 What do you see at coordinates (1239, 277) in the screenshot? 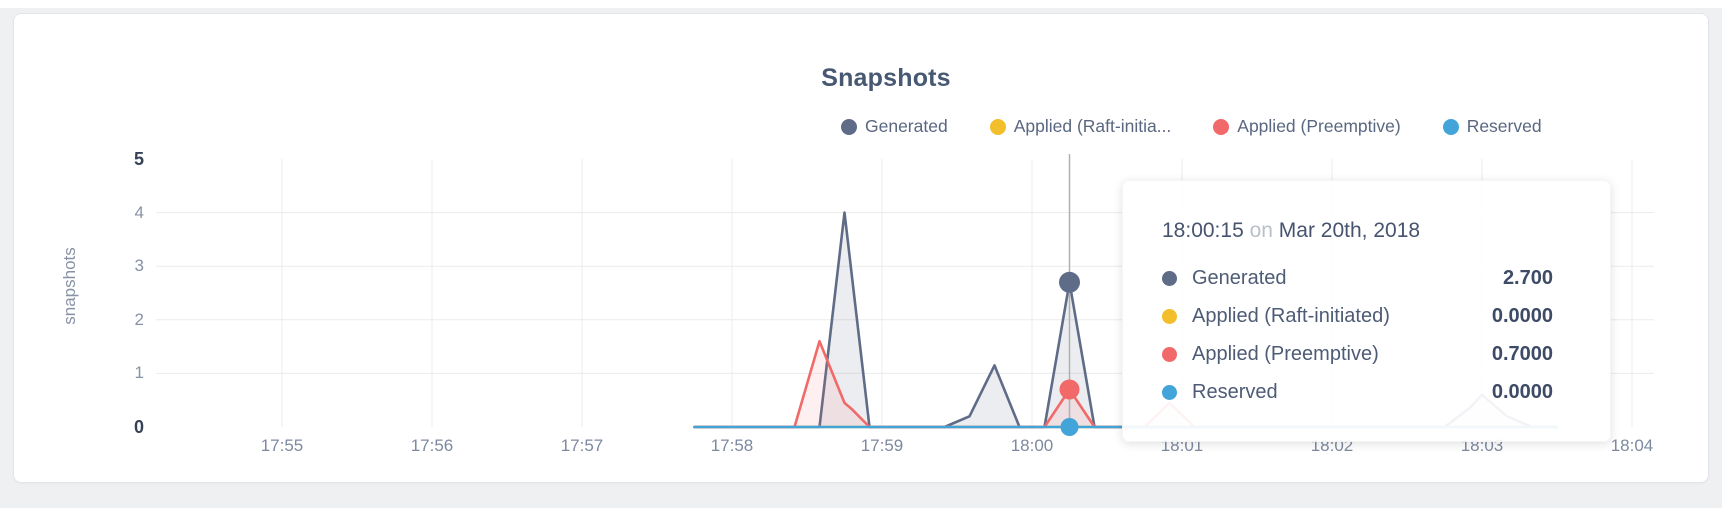
I see `tooltip-series-name: Generated` at bounding box center [1239, 277].